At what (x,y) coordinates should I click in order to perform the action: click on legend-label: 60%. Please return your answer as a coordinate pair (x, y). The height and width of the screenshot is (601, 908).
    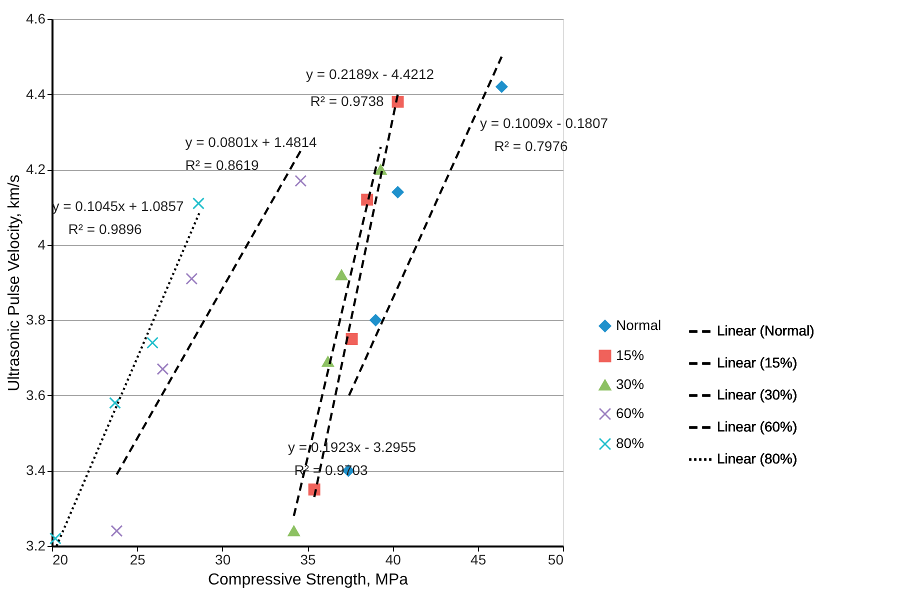
    Looking at the image, I should click on (630, 413).